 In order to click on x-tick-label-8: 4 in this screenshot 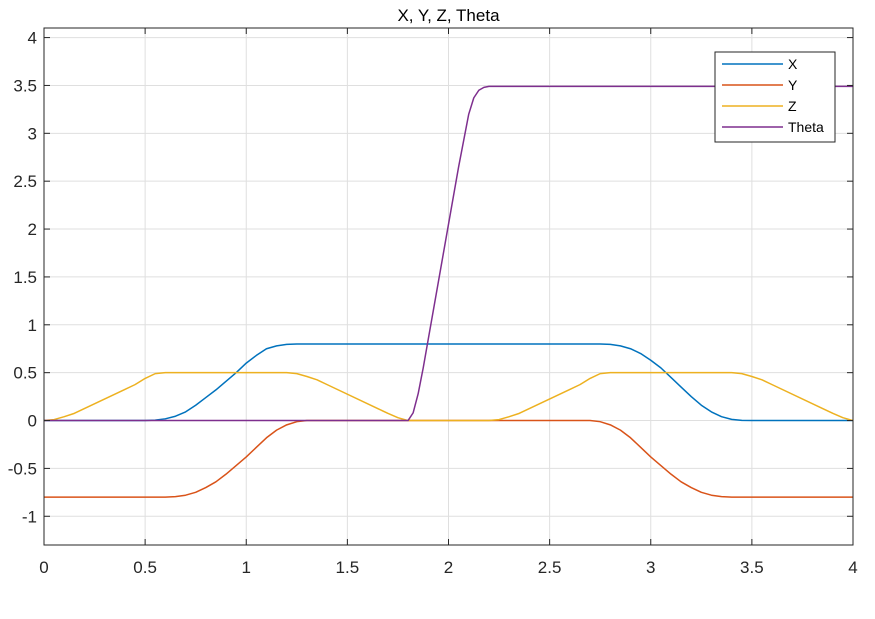, I will do `click(852, 567)`.